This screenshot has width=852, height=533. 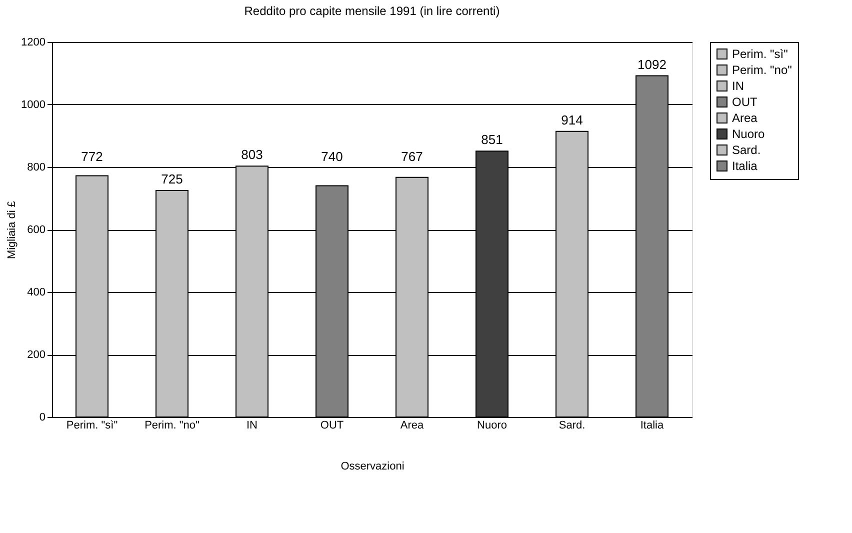 I want to click on chart-title: Reddito pro capite mensile 1991 (in lire correnti), so click(x=372, y=11).